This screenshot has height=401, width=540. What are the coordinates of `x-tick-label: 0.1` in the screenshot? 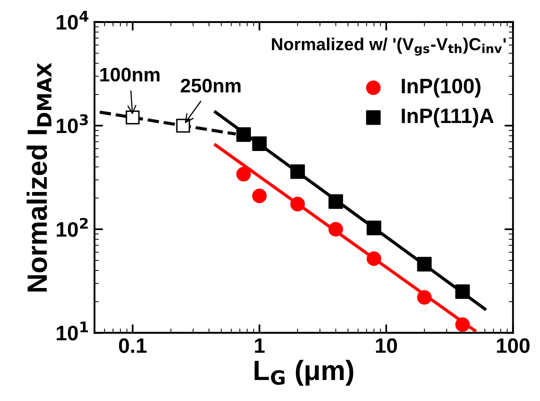 It's located at (133, 345).